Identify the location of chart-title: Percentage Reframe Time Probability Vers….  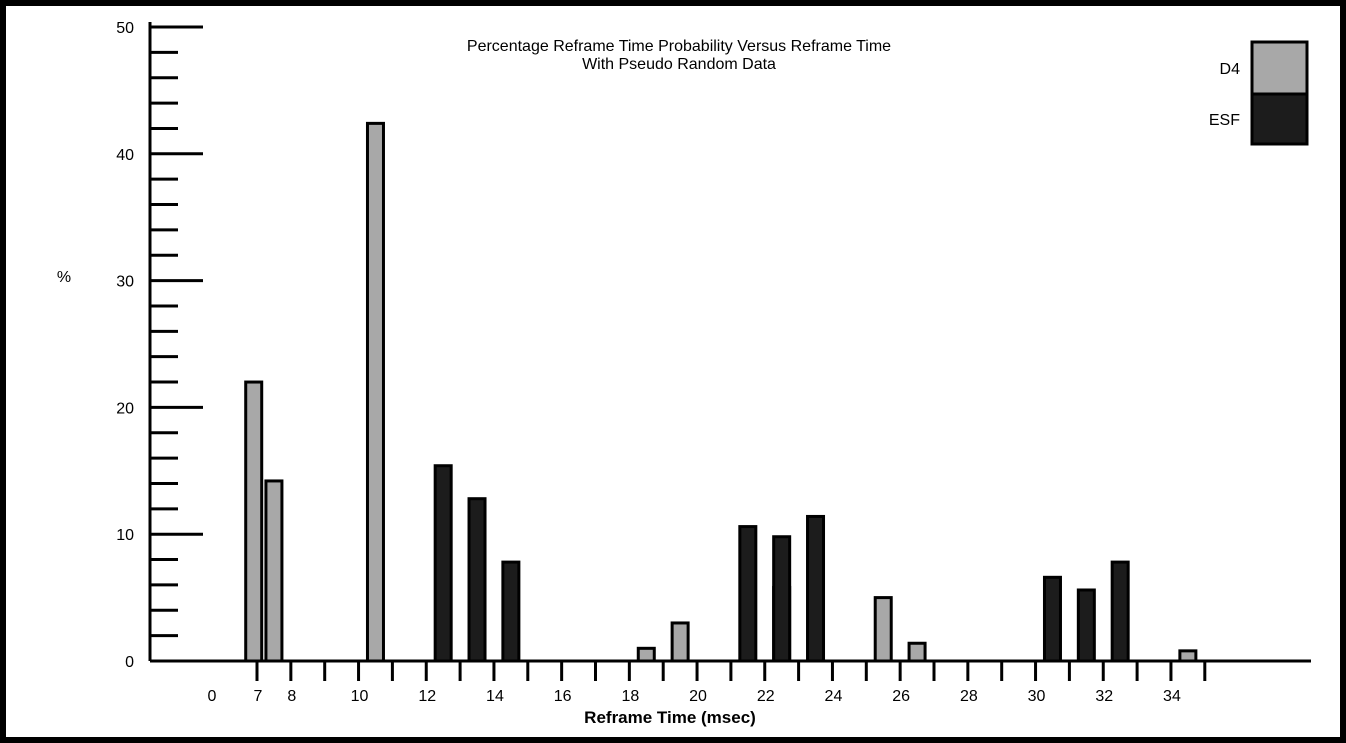
(679, 46).